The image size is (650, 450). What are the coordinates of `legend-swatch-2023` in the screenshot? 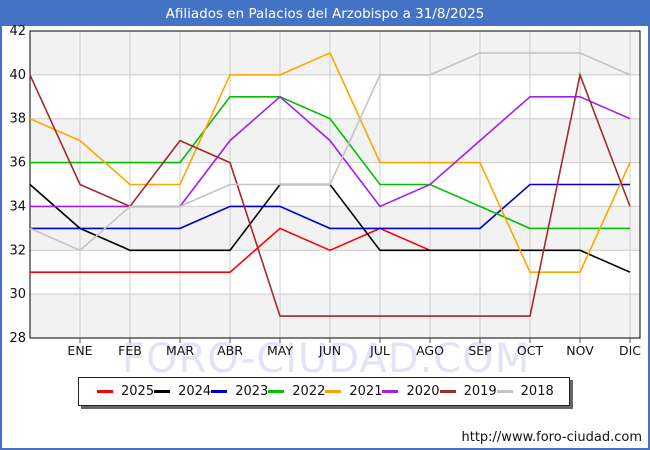 It's located at (219, 391).